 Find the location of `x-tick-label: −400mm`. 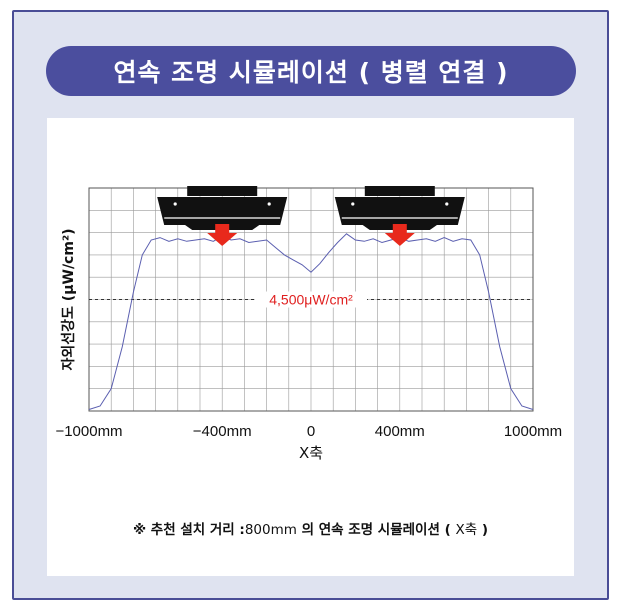

x-tick-label: −400mm is located at coordinates (222, 431).